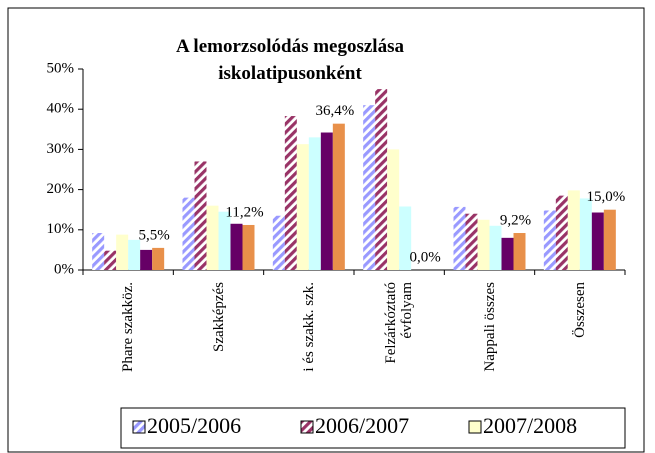 The height and width of the screenshot is (453, 655). What do you see at coordinates (61, 229) in the screenshot?
I see `y-tick-label: 10%` at bounding box center [61, 229].